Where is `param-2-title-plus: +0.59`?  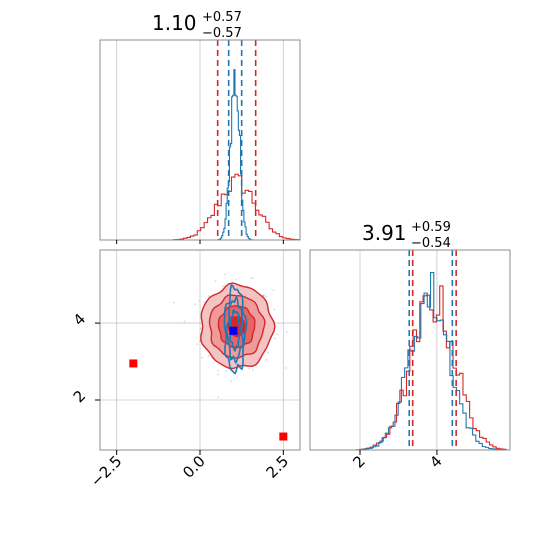
param-2-title-plus: +0.59 is located at coordinates (431, 227).